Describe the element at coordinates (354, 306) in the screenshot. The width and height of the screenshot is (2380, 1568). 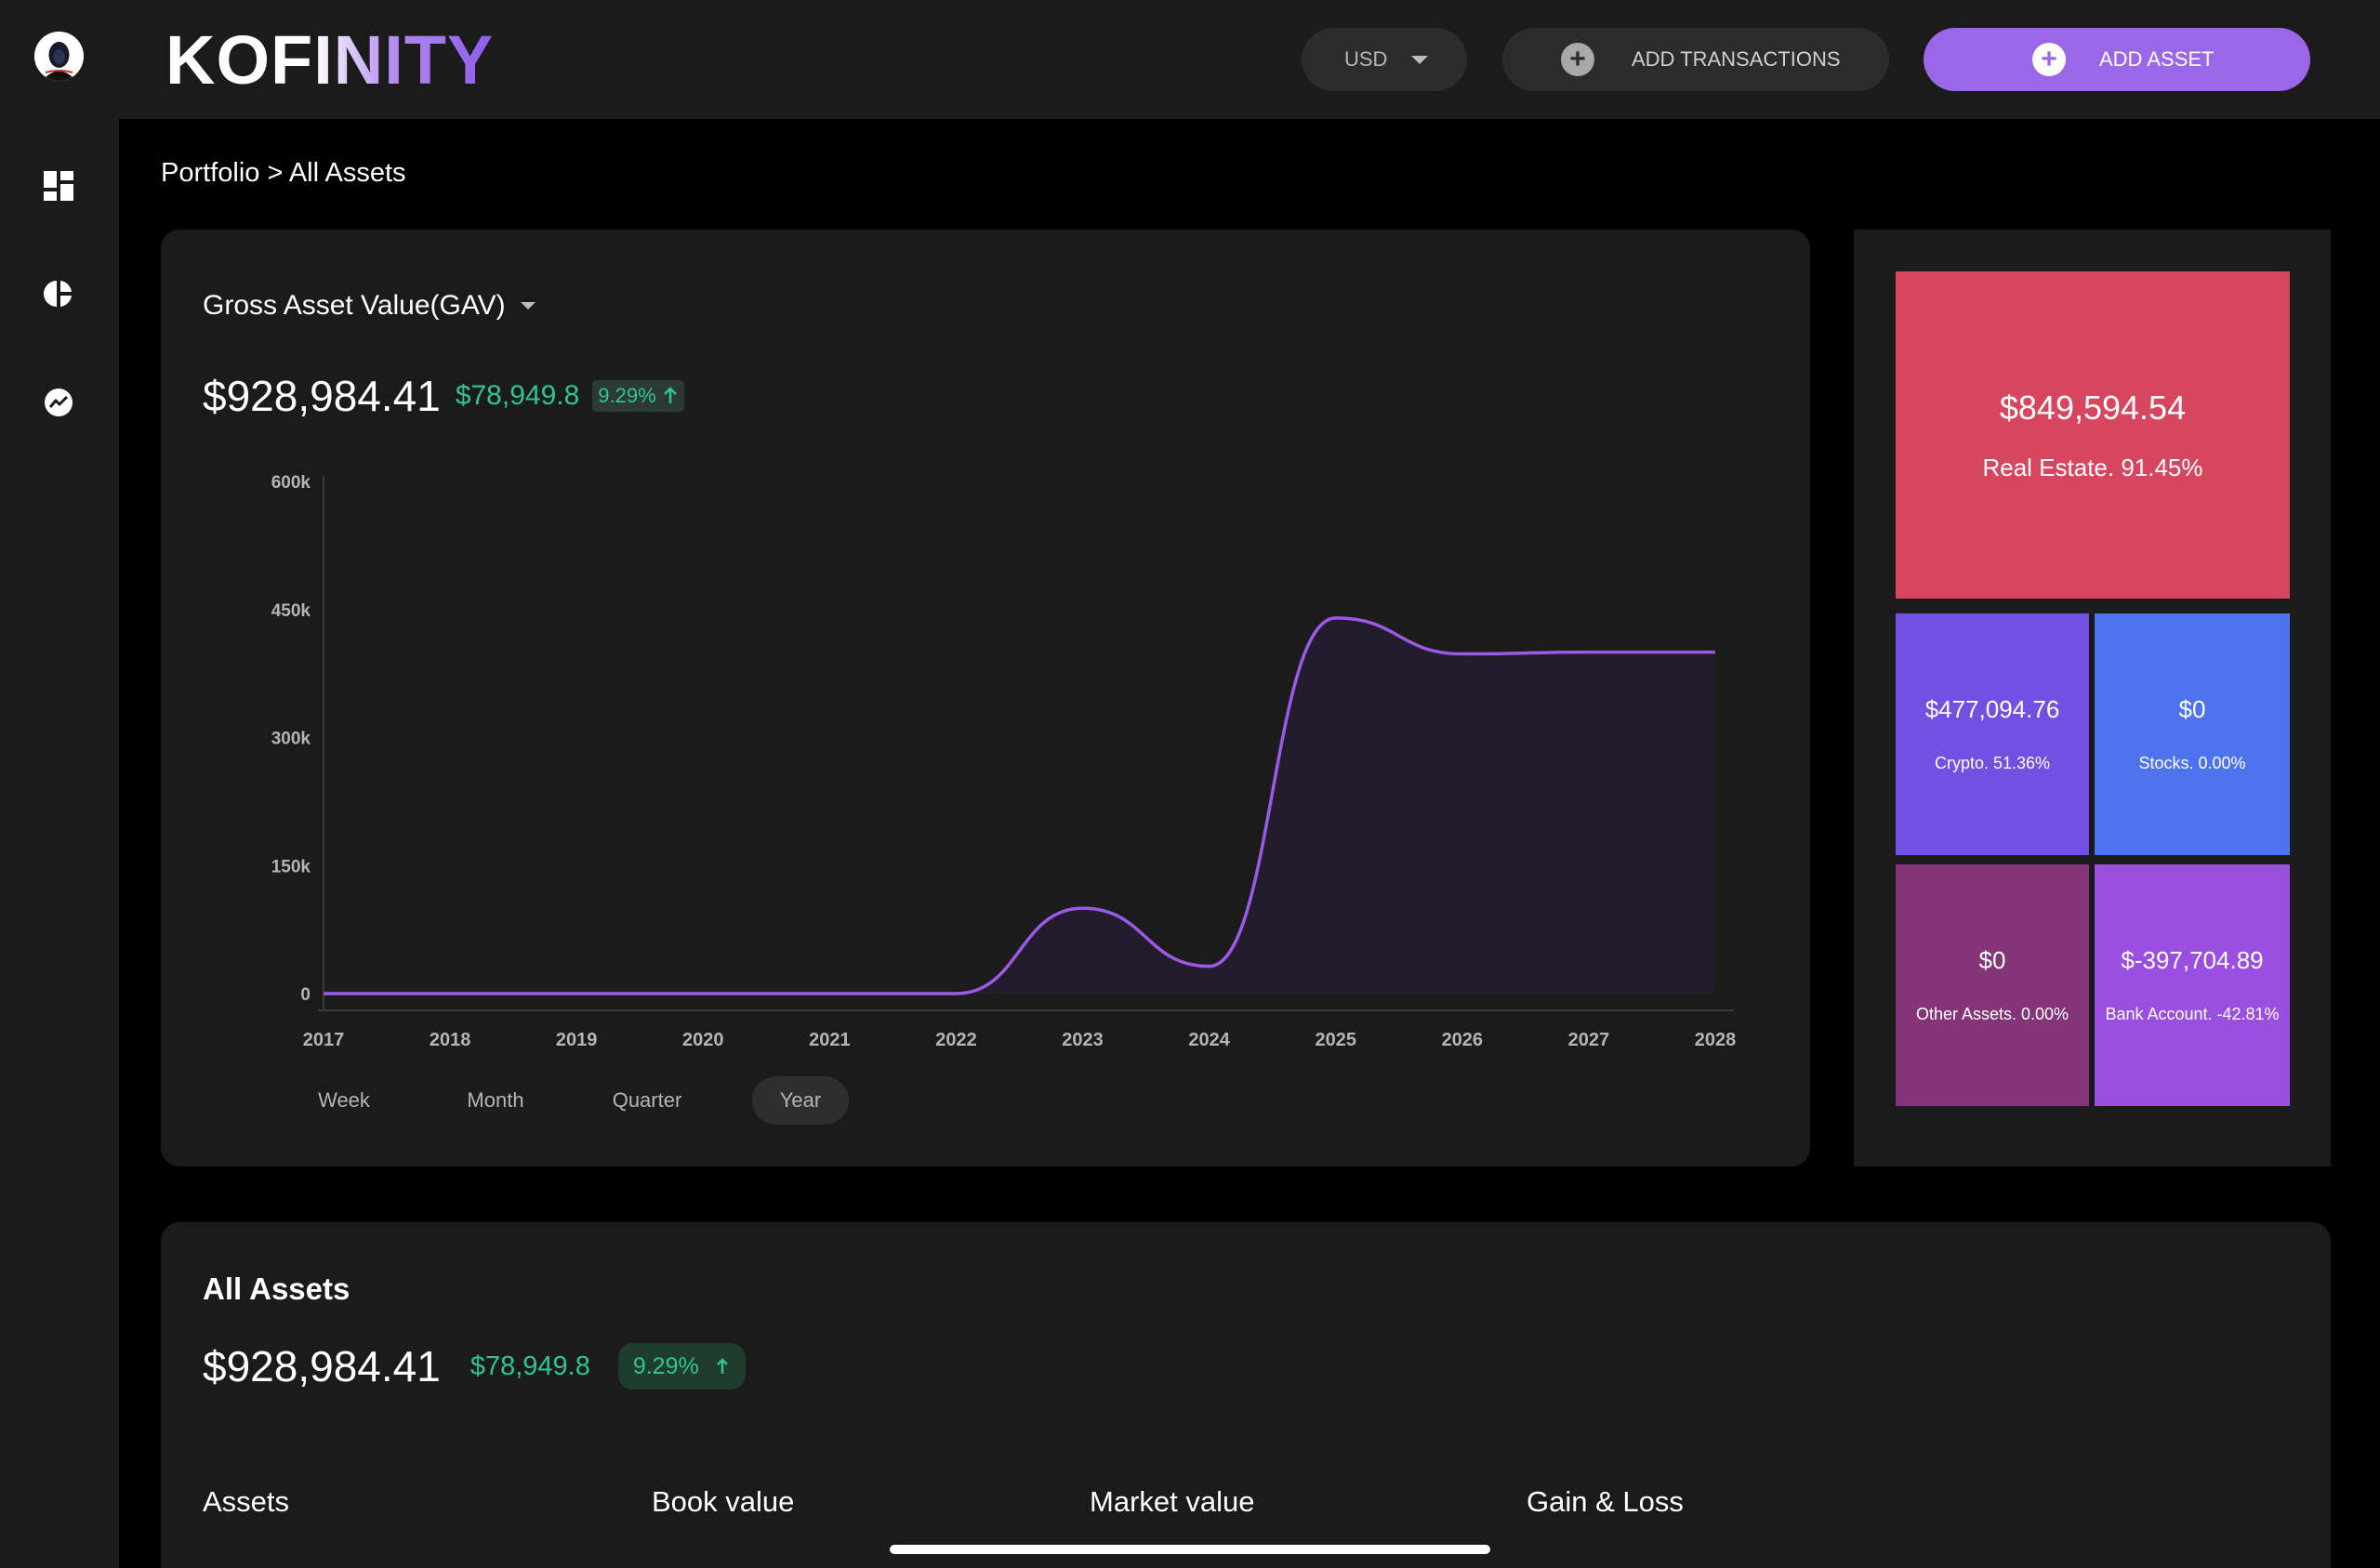
I see `gav-title: Gross Asset Value(GAV)` at that location.